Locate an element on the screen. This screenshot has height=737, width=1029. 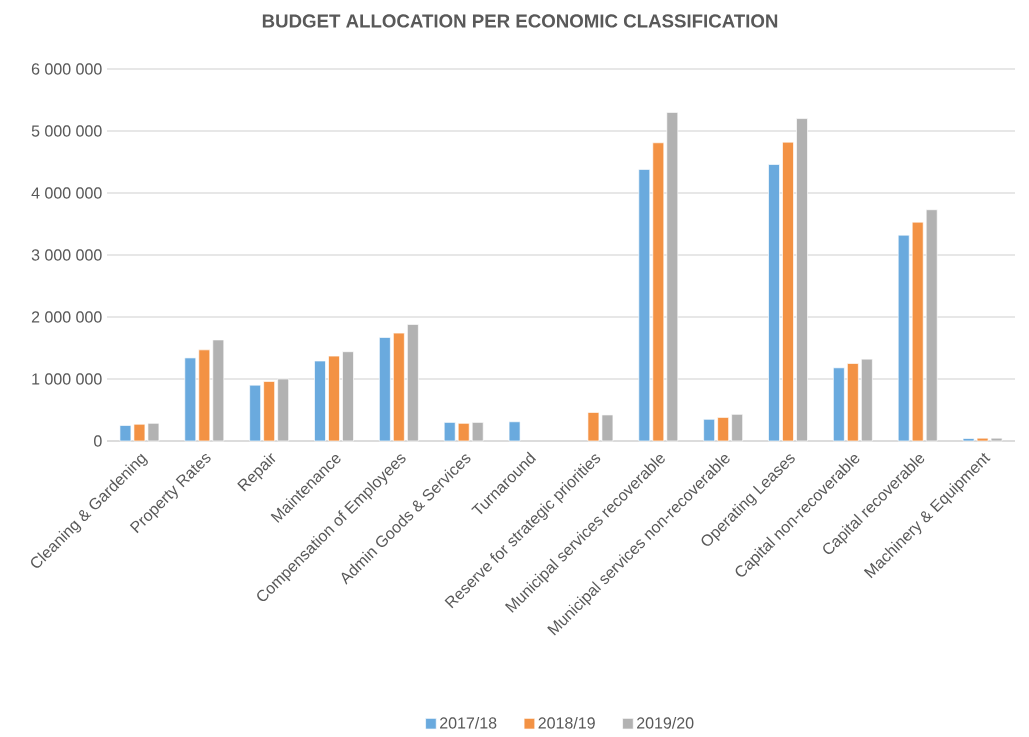
chart-title: BUDGET ALLOCATION PER ECONOMIC CLASSIFICATION is located at coordinates (520, 21).